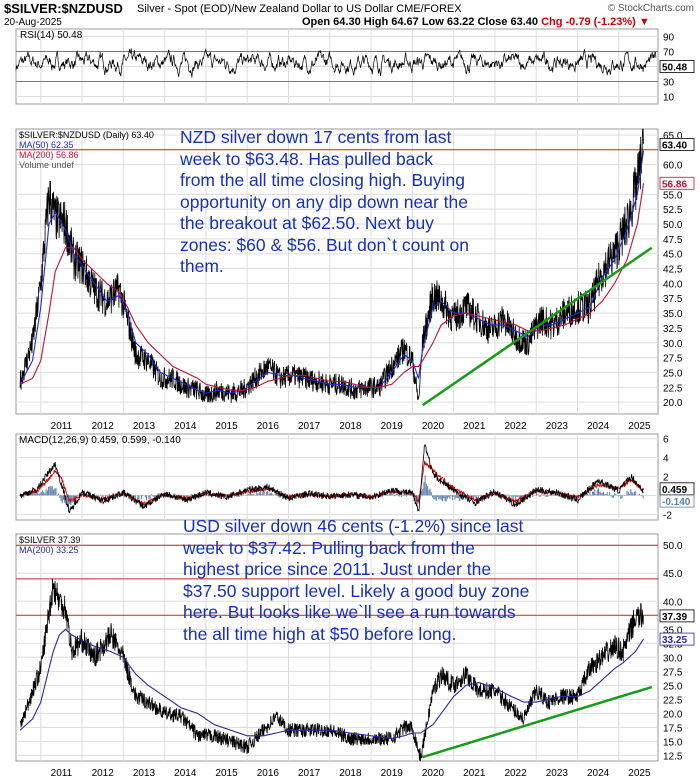 The width and height of the screenshot is (700, 780). Describe the element at coordinates (669, 83) in the screenshot. I see `rsi-y-tick: 30` at that location.